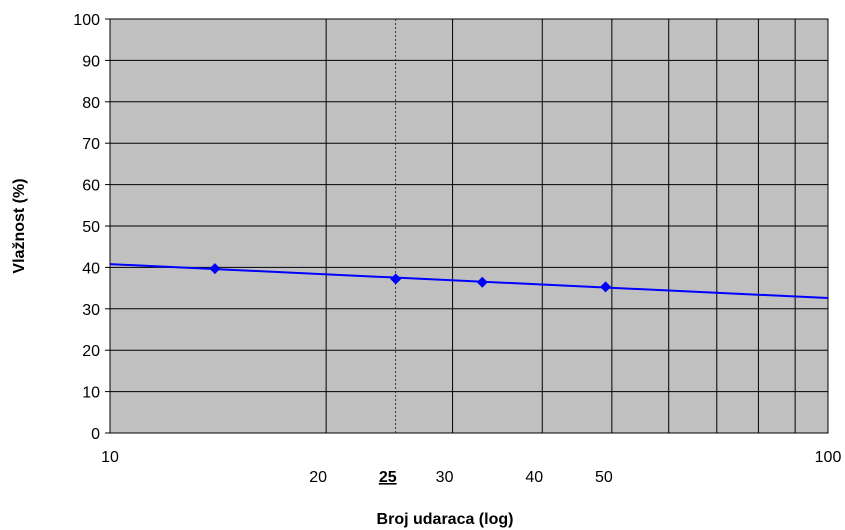 The height and width of the screenshot is (530, 845). What do you see at coordinates (110, 457) in the screenshot?
I see `x-tick-label: 10` at bounding box center [110, 457].